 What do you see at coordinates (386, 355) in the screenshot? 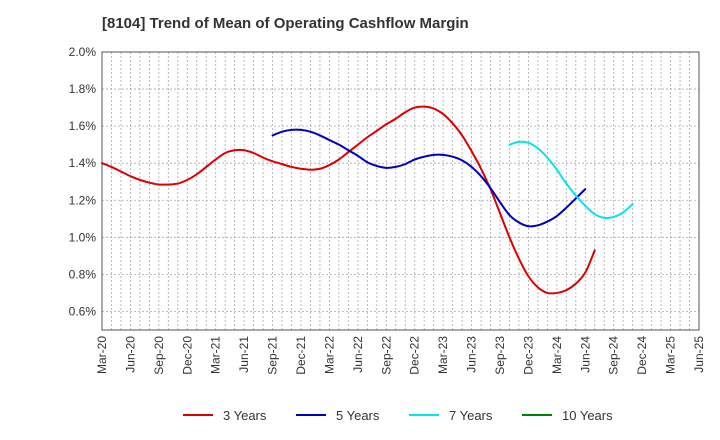
I see `x-tick-label: Sep-22` at bounding box center [386, 355].